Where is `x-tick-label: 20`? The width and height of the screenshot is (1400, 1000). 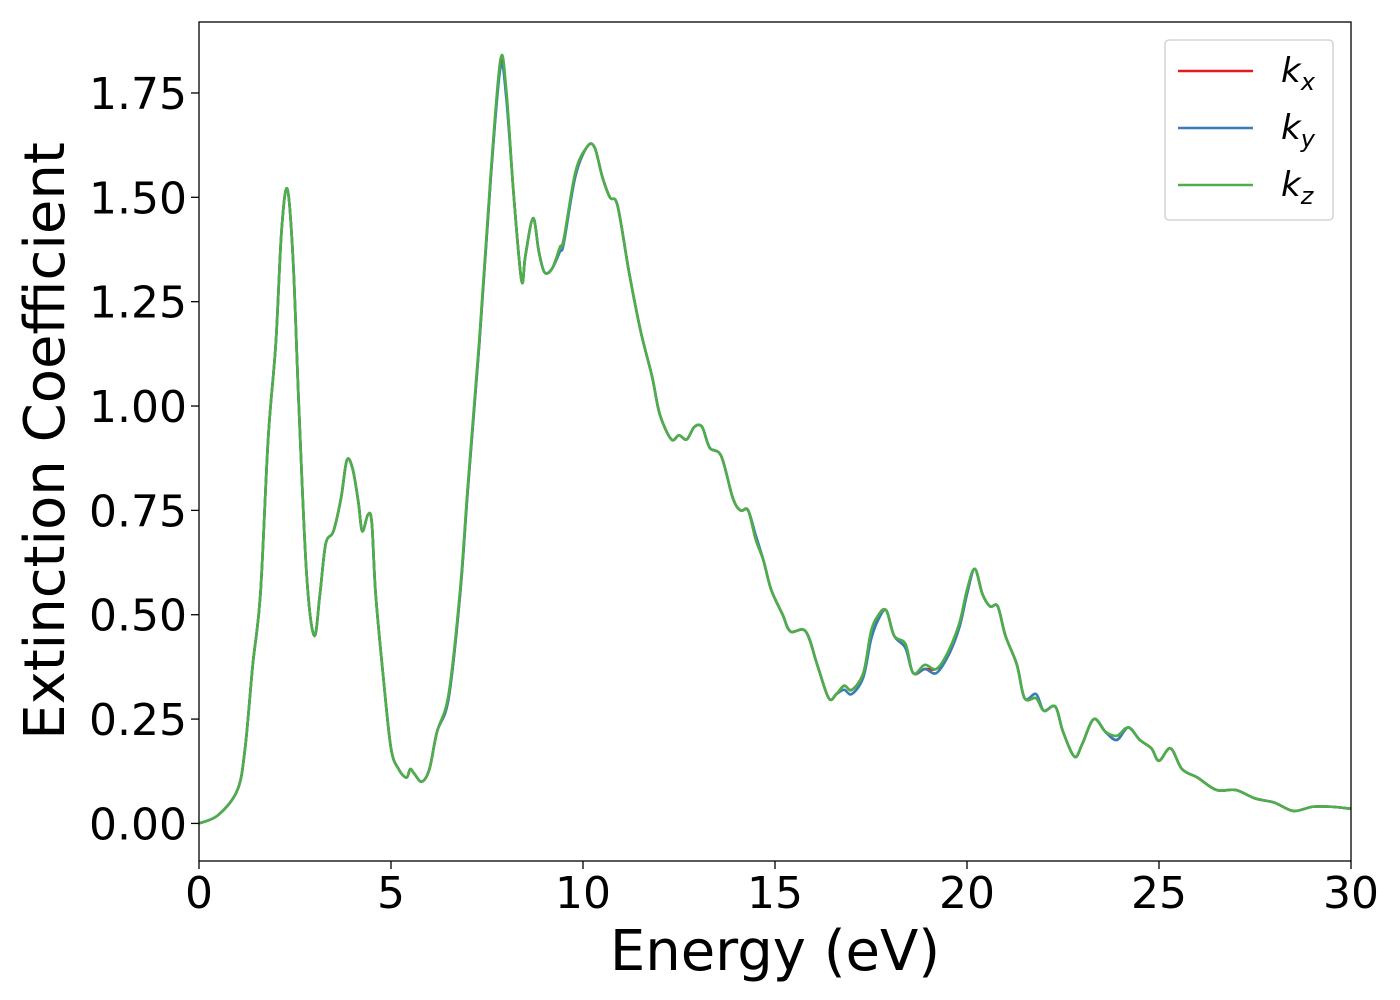 x-tick-label: 20 is located at coordinates (967, 893).